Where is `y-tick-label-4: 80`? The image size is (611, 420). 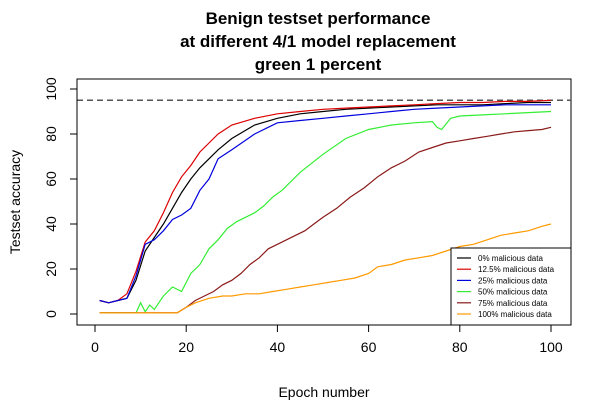 y-tick-label-4: 80 is located at coordinates (51, 134).